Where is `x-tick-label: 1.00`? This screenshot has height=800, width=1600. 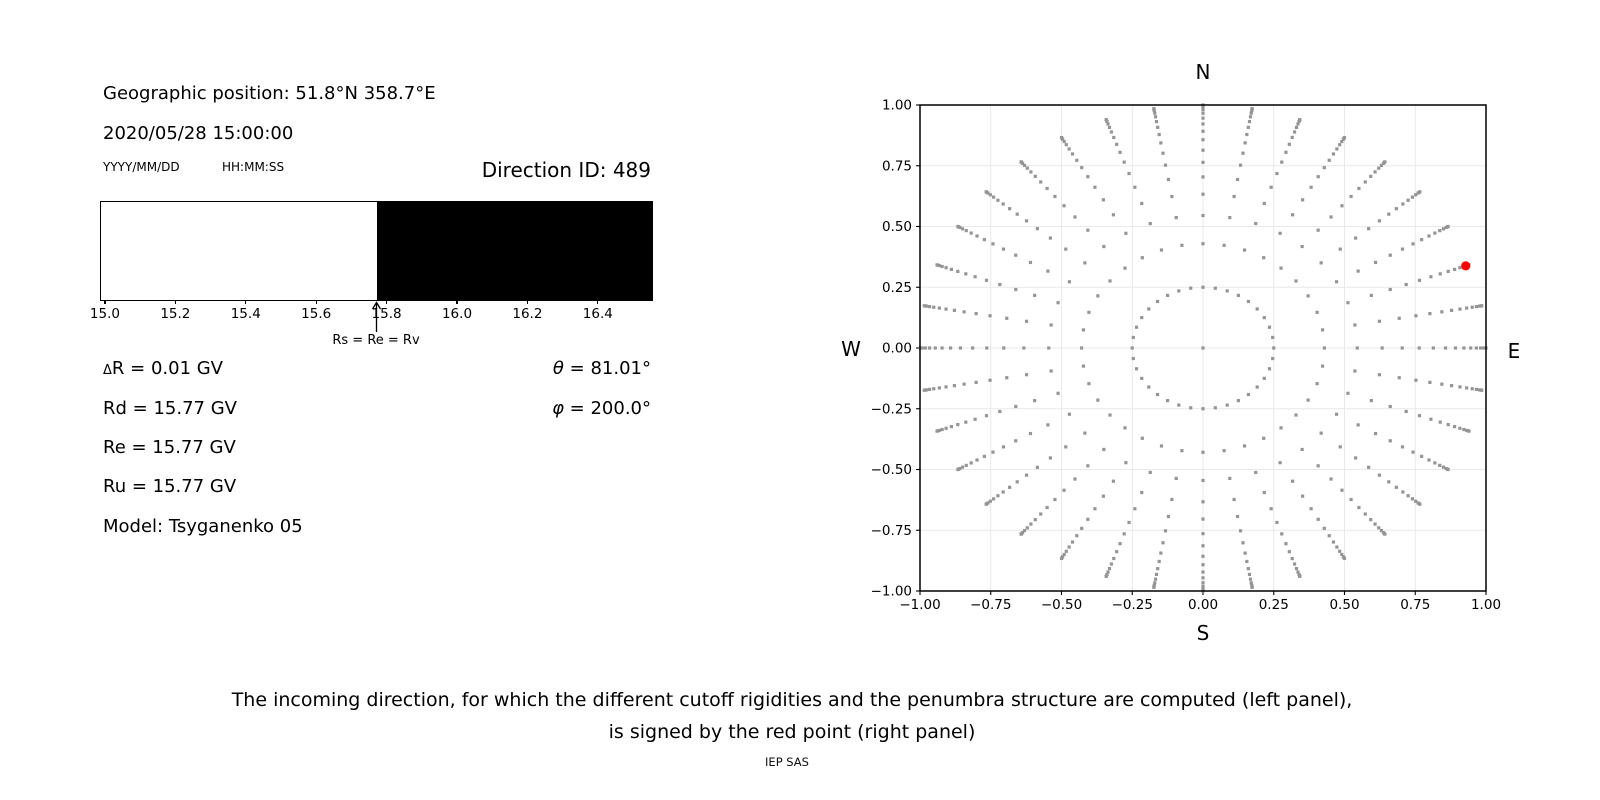
x-tick-label: 1.00 is located at coordinates (1486, 605).